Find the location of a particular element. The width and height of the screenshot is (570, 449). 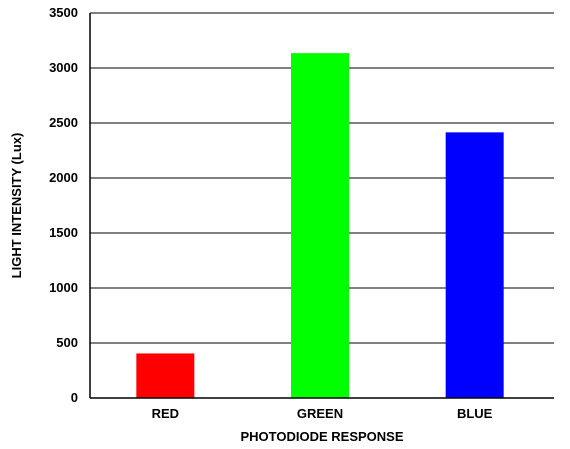

y-tick-label: 0 is located at coordinates (74, 397).